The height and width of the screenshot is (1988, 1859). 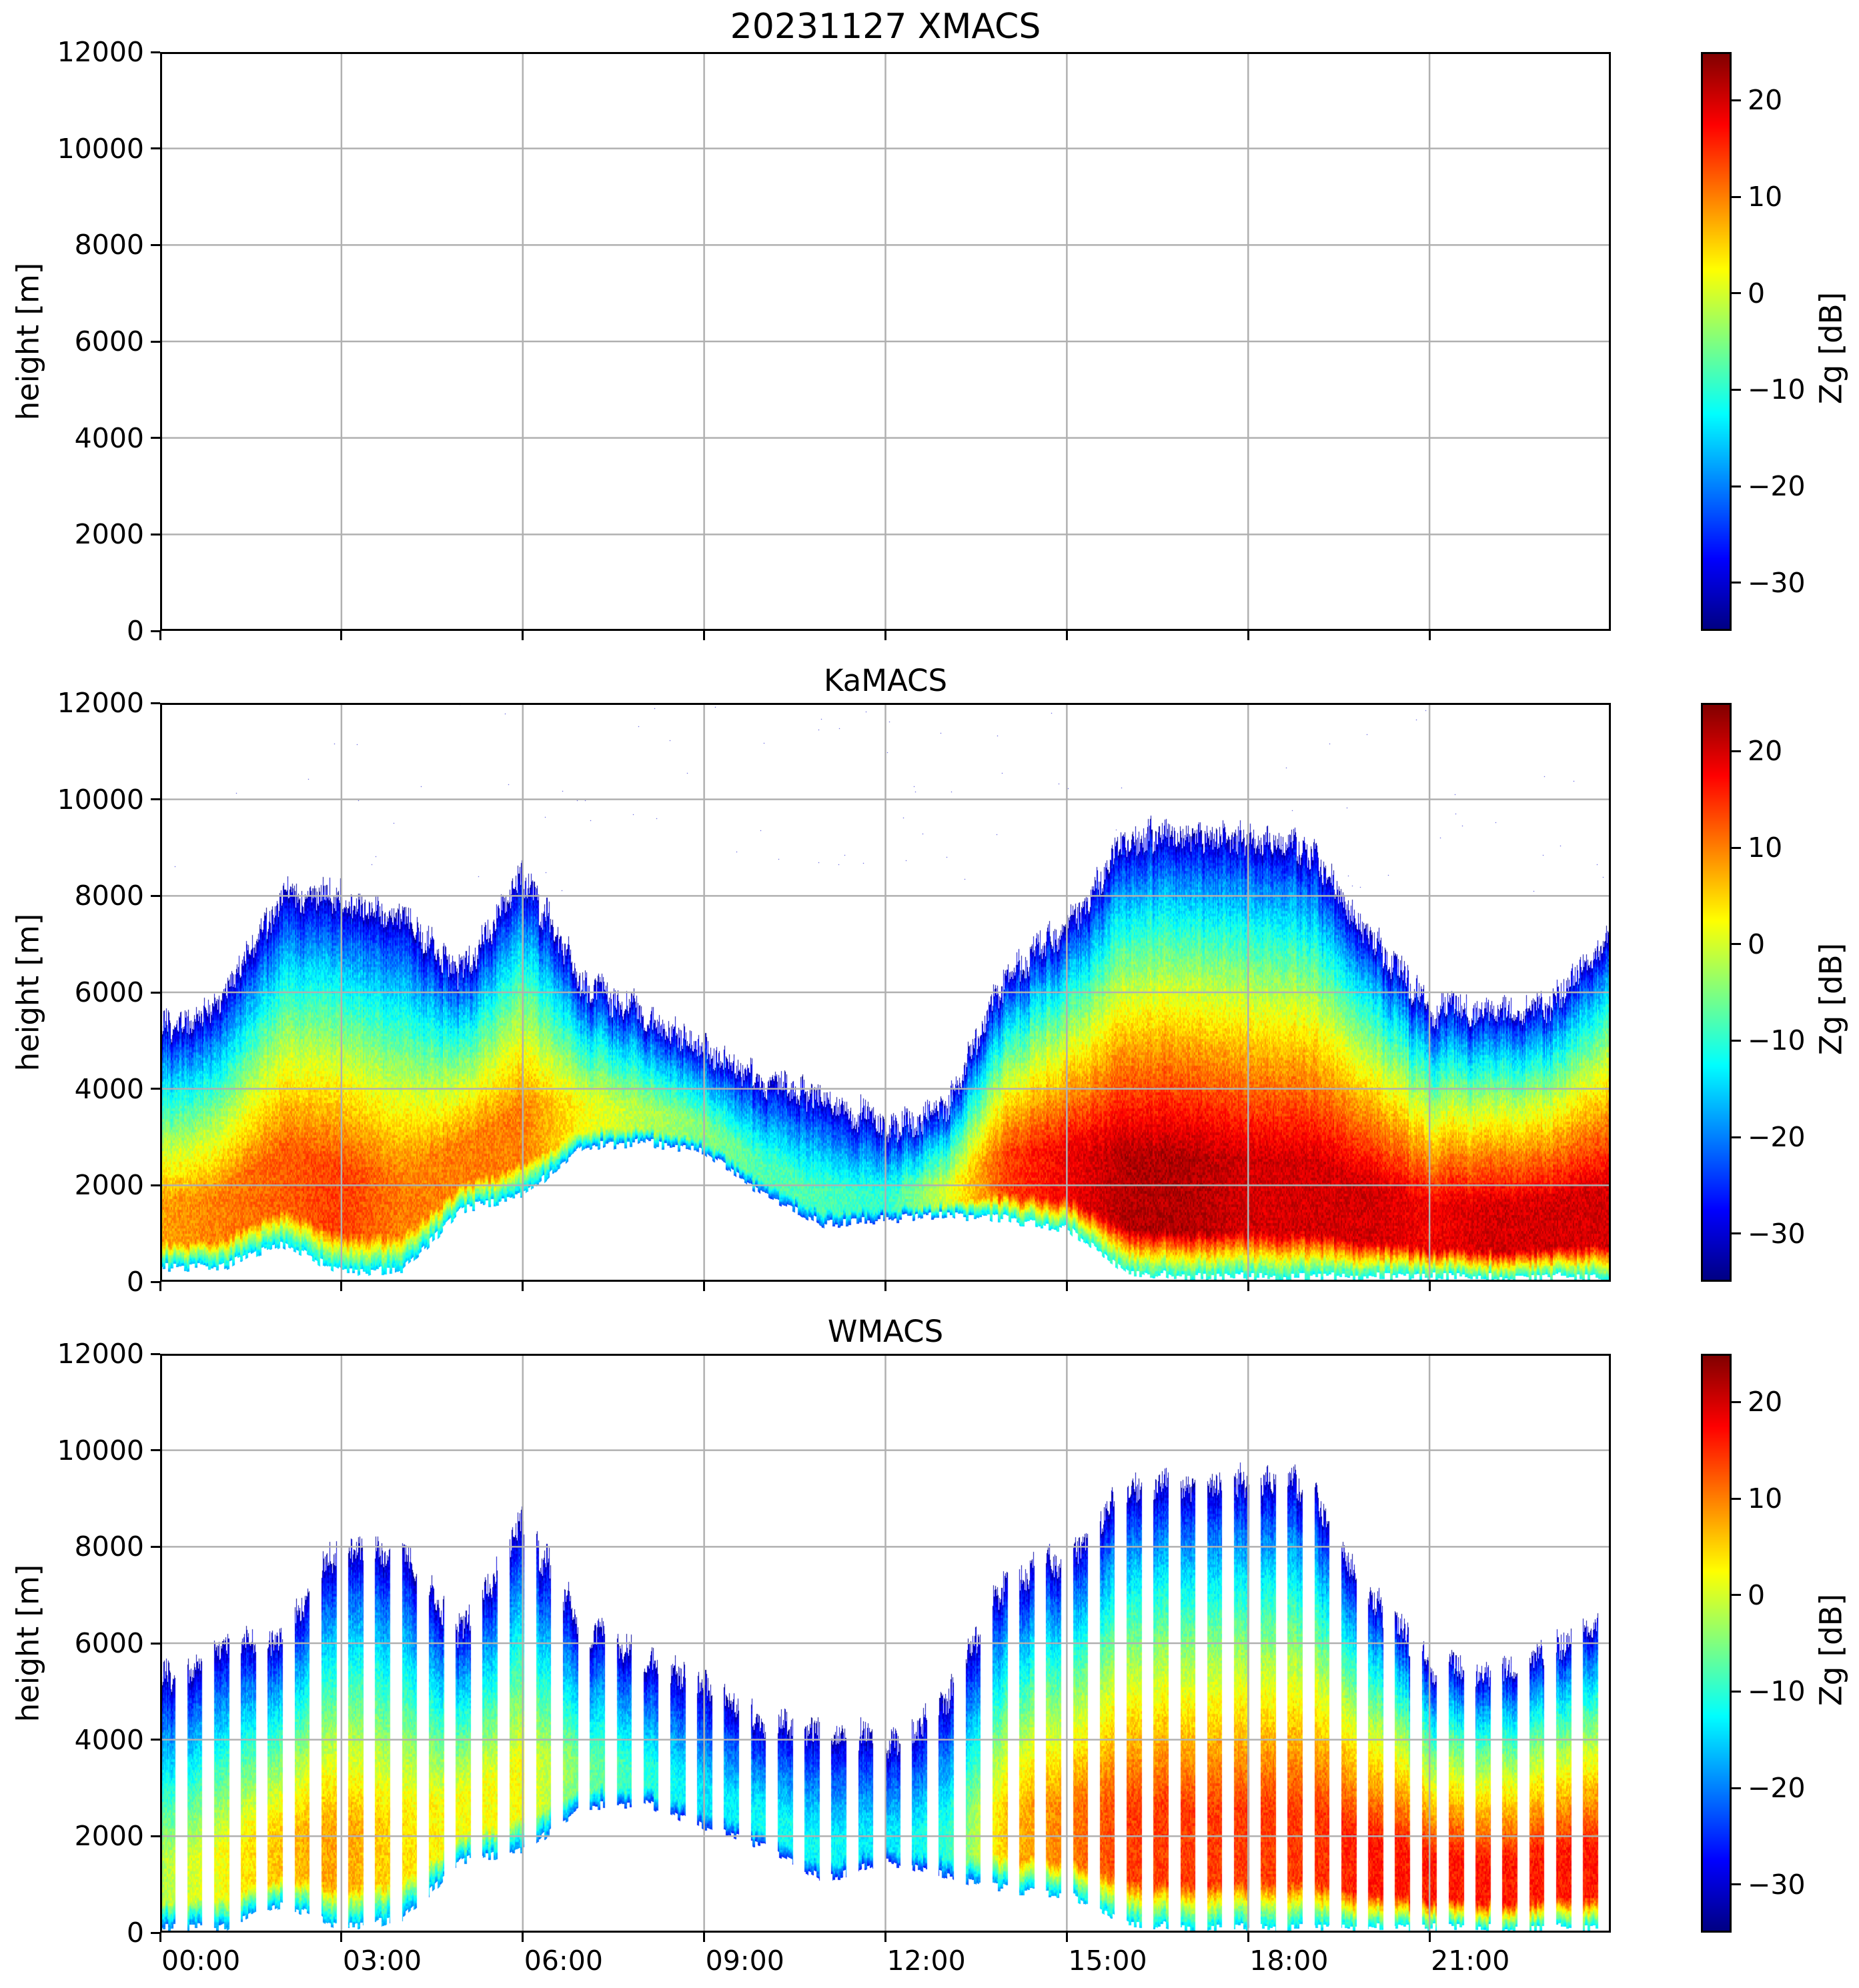 I want to click on y-tick-label: 6000, so click(x=109, y=992).